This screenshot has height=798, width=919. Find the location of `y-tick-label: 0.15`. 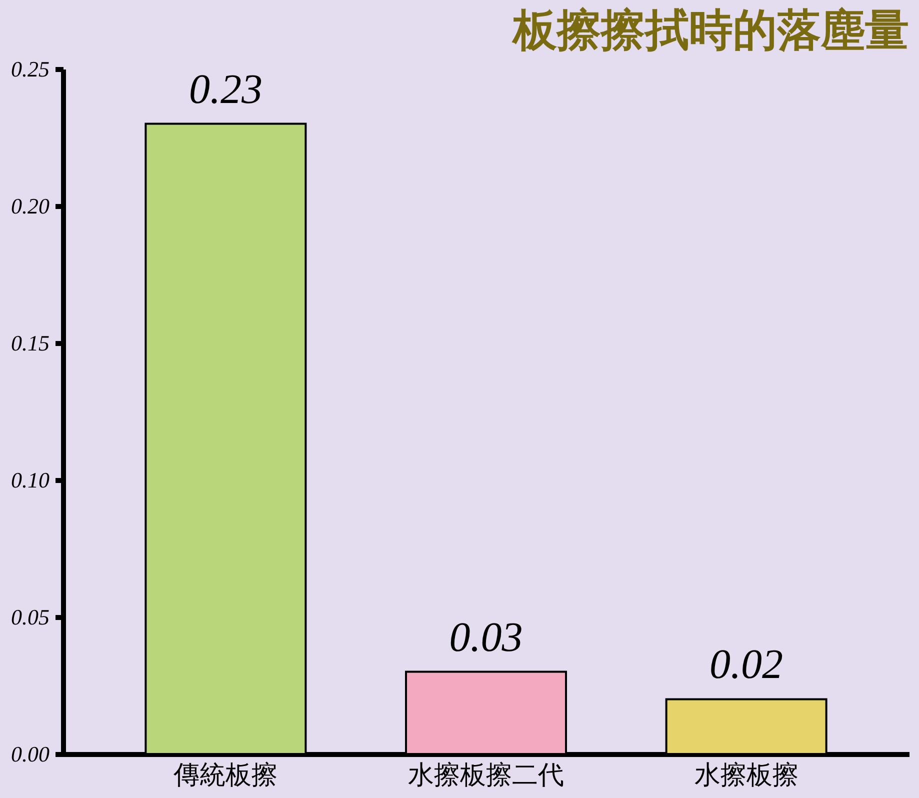

y-tick-label: 0.15 is located at coordinates (30, 343).